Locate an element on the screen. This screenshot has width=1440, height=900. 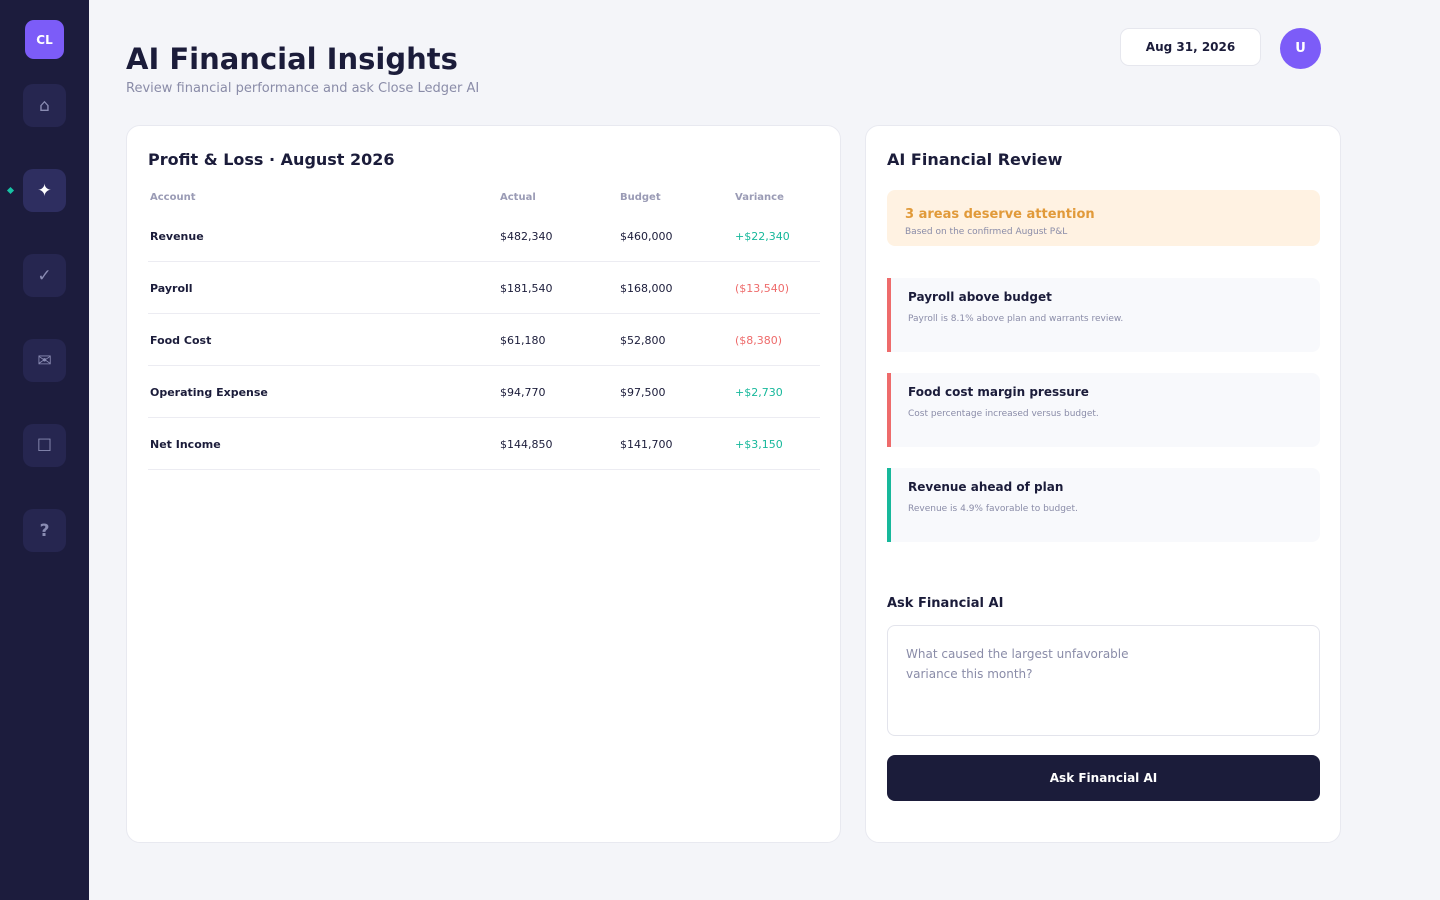
table-row: Revenue $482,340 $460,000 +$22,340 is located at coordinates (484, 236).